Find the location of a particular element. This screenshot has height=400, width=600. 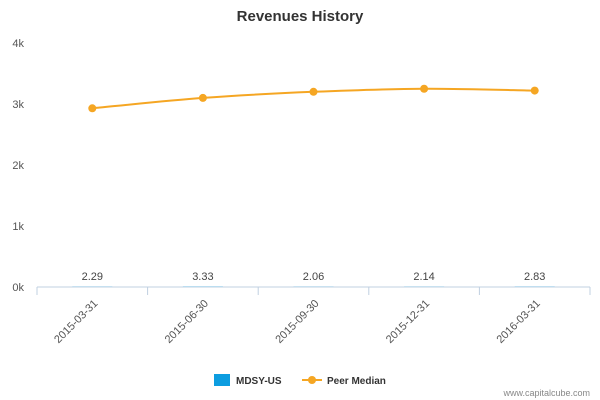

data-label: 2.14 is located at coordinates (423, 277).